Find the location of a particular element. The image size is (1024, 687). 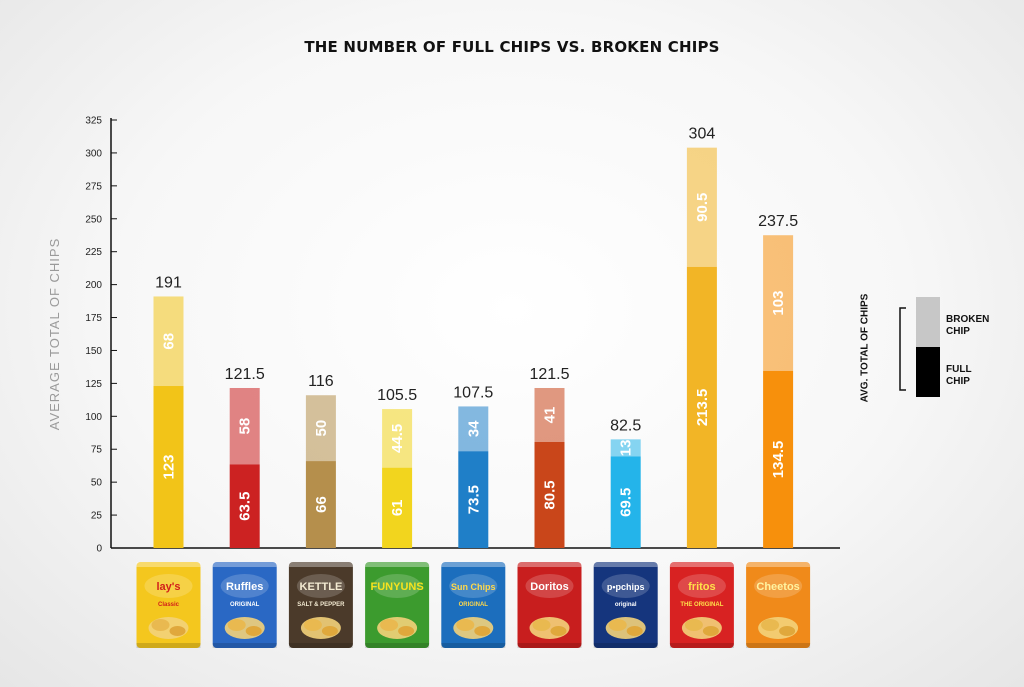

full-value-label: 80.5 is located at coordinates (550, 494).